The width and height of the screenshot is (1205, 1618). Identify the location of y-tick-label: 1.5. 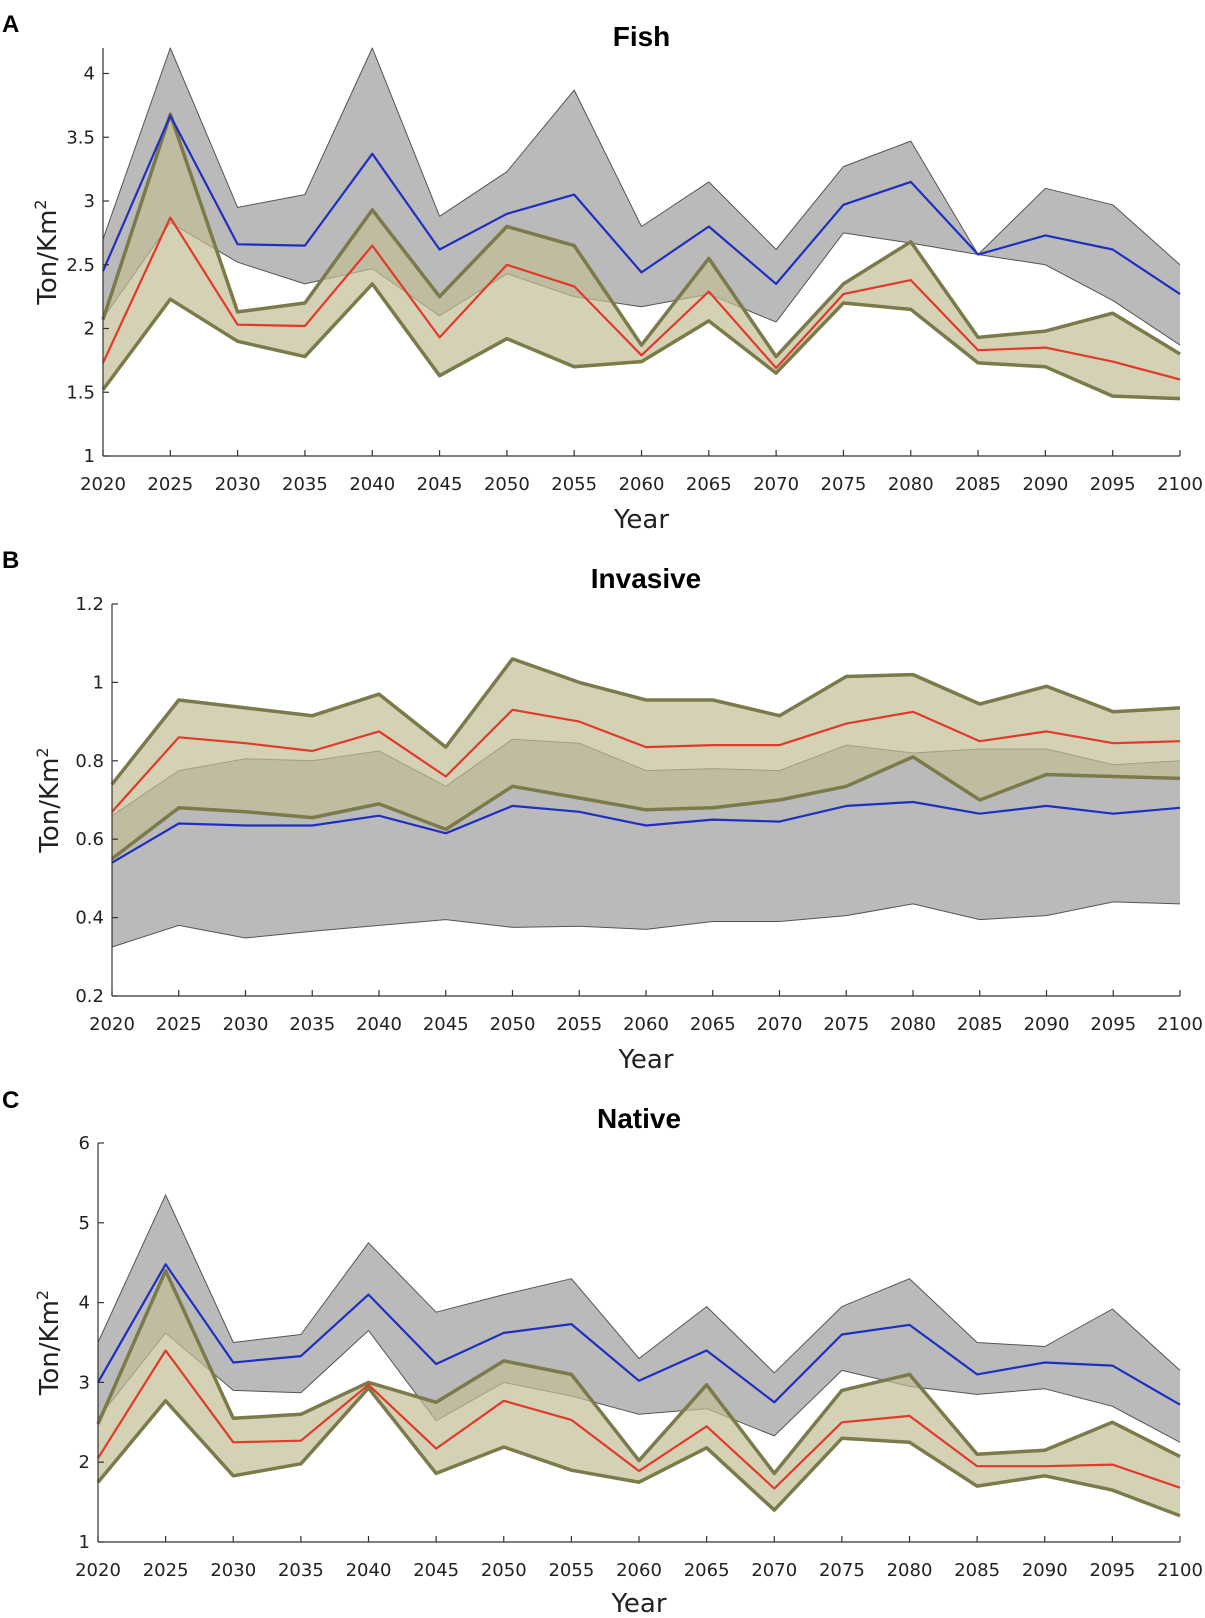
(80, 392).